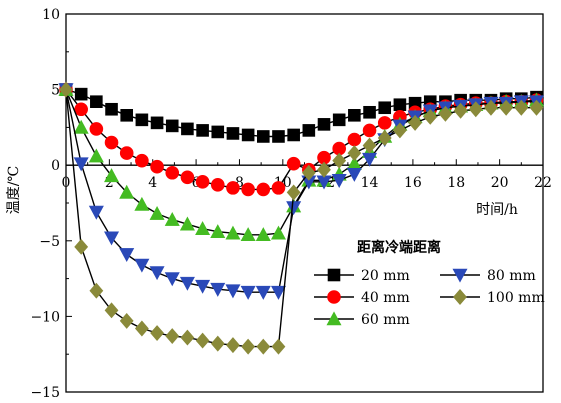 This screenshot has width=561, height=403. I want to click on legend: 距离冷端距离 20 mm 80 mm 40 mm 100 mm 60 mm, so click(429, 283).